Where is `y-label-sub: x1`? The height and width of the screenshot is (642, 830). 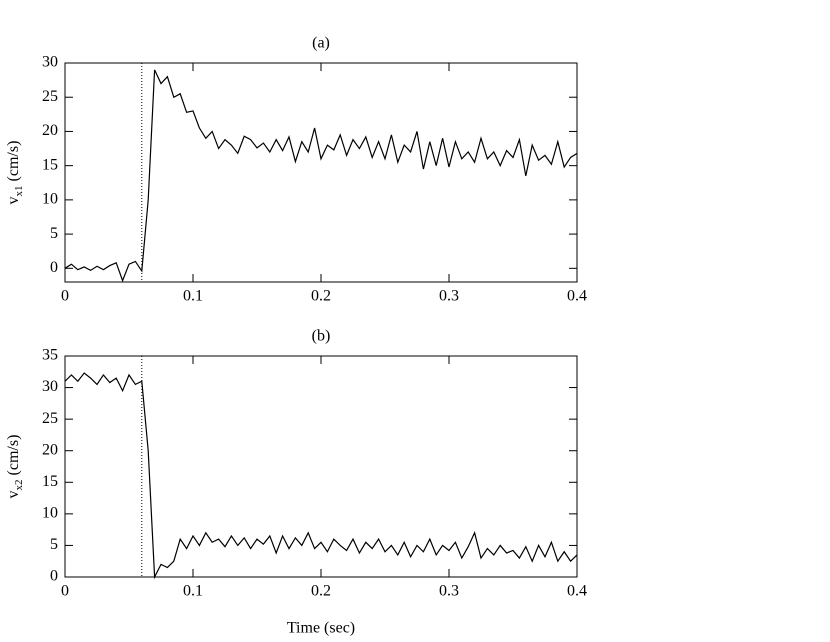
y-label-sub: x1 is located at coordinates (19, 190).